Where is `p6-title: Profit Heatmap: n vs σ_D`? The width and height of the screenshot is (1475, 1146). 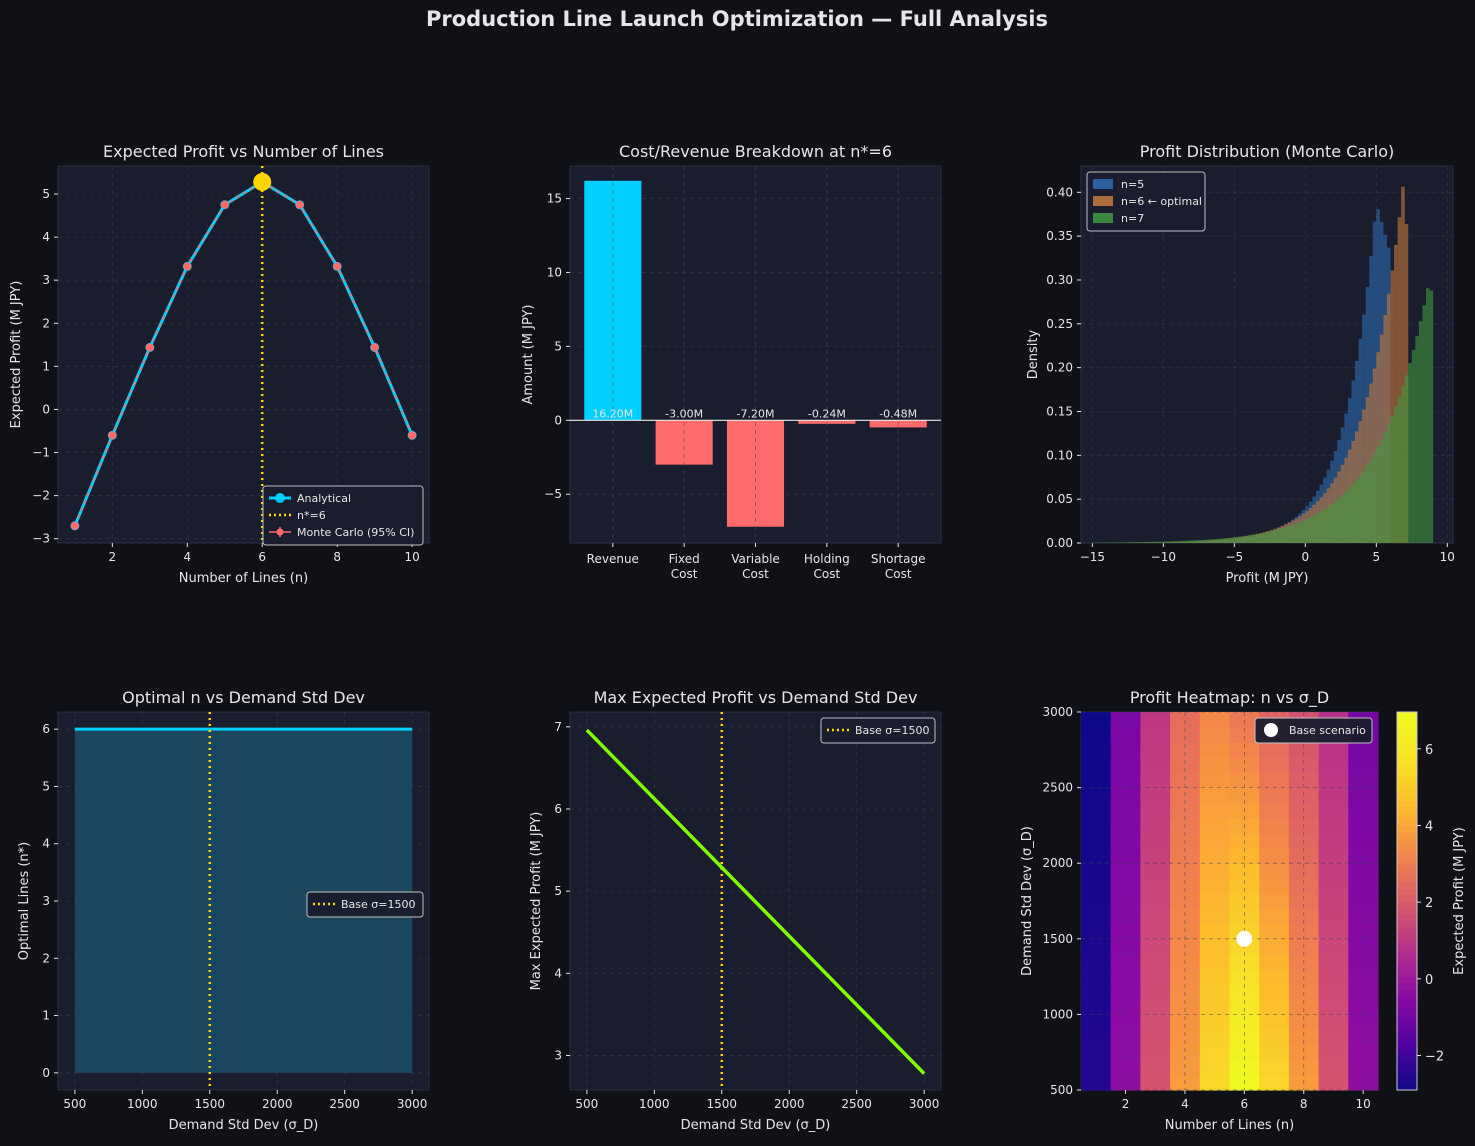 p6-title: Profit Heatmap: n vs σ_D is located at coordinates (1229, 698).